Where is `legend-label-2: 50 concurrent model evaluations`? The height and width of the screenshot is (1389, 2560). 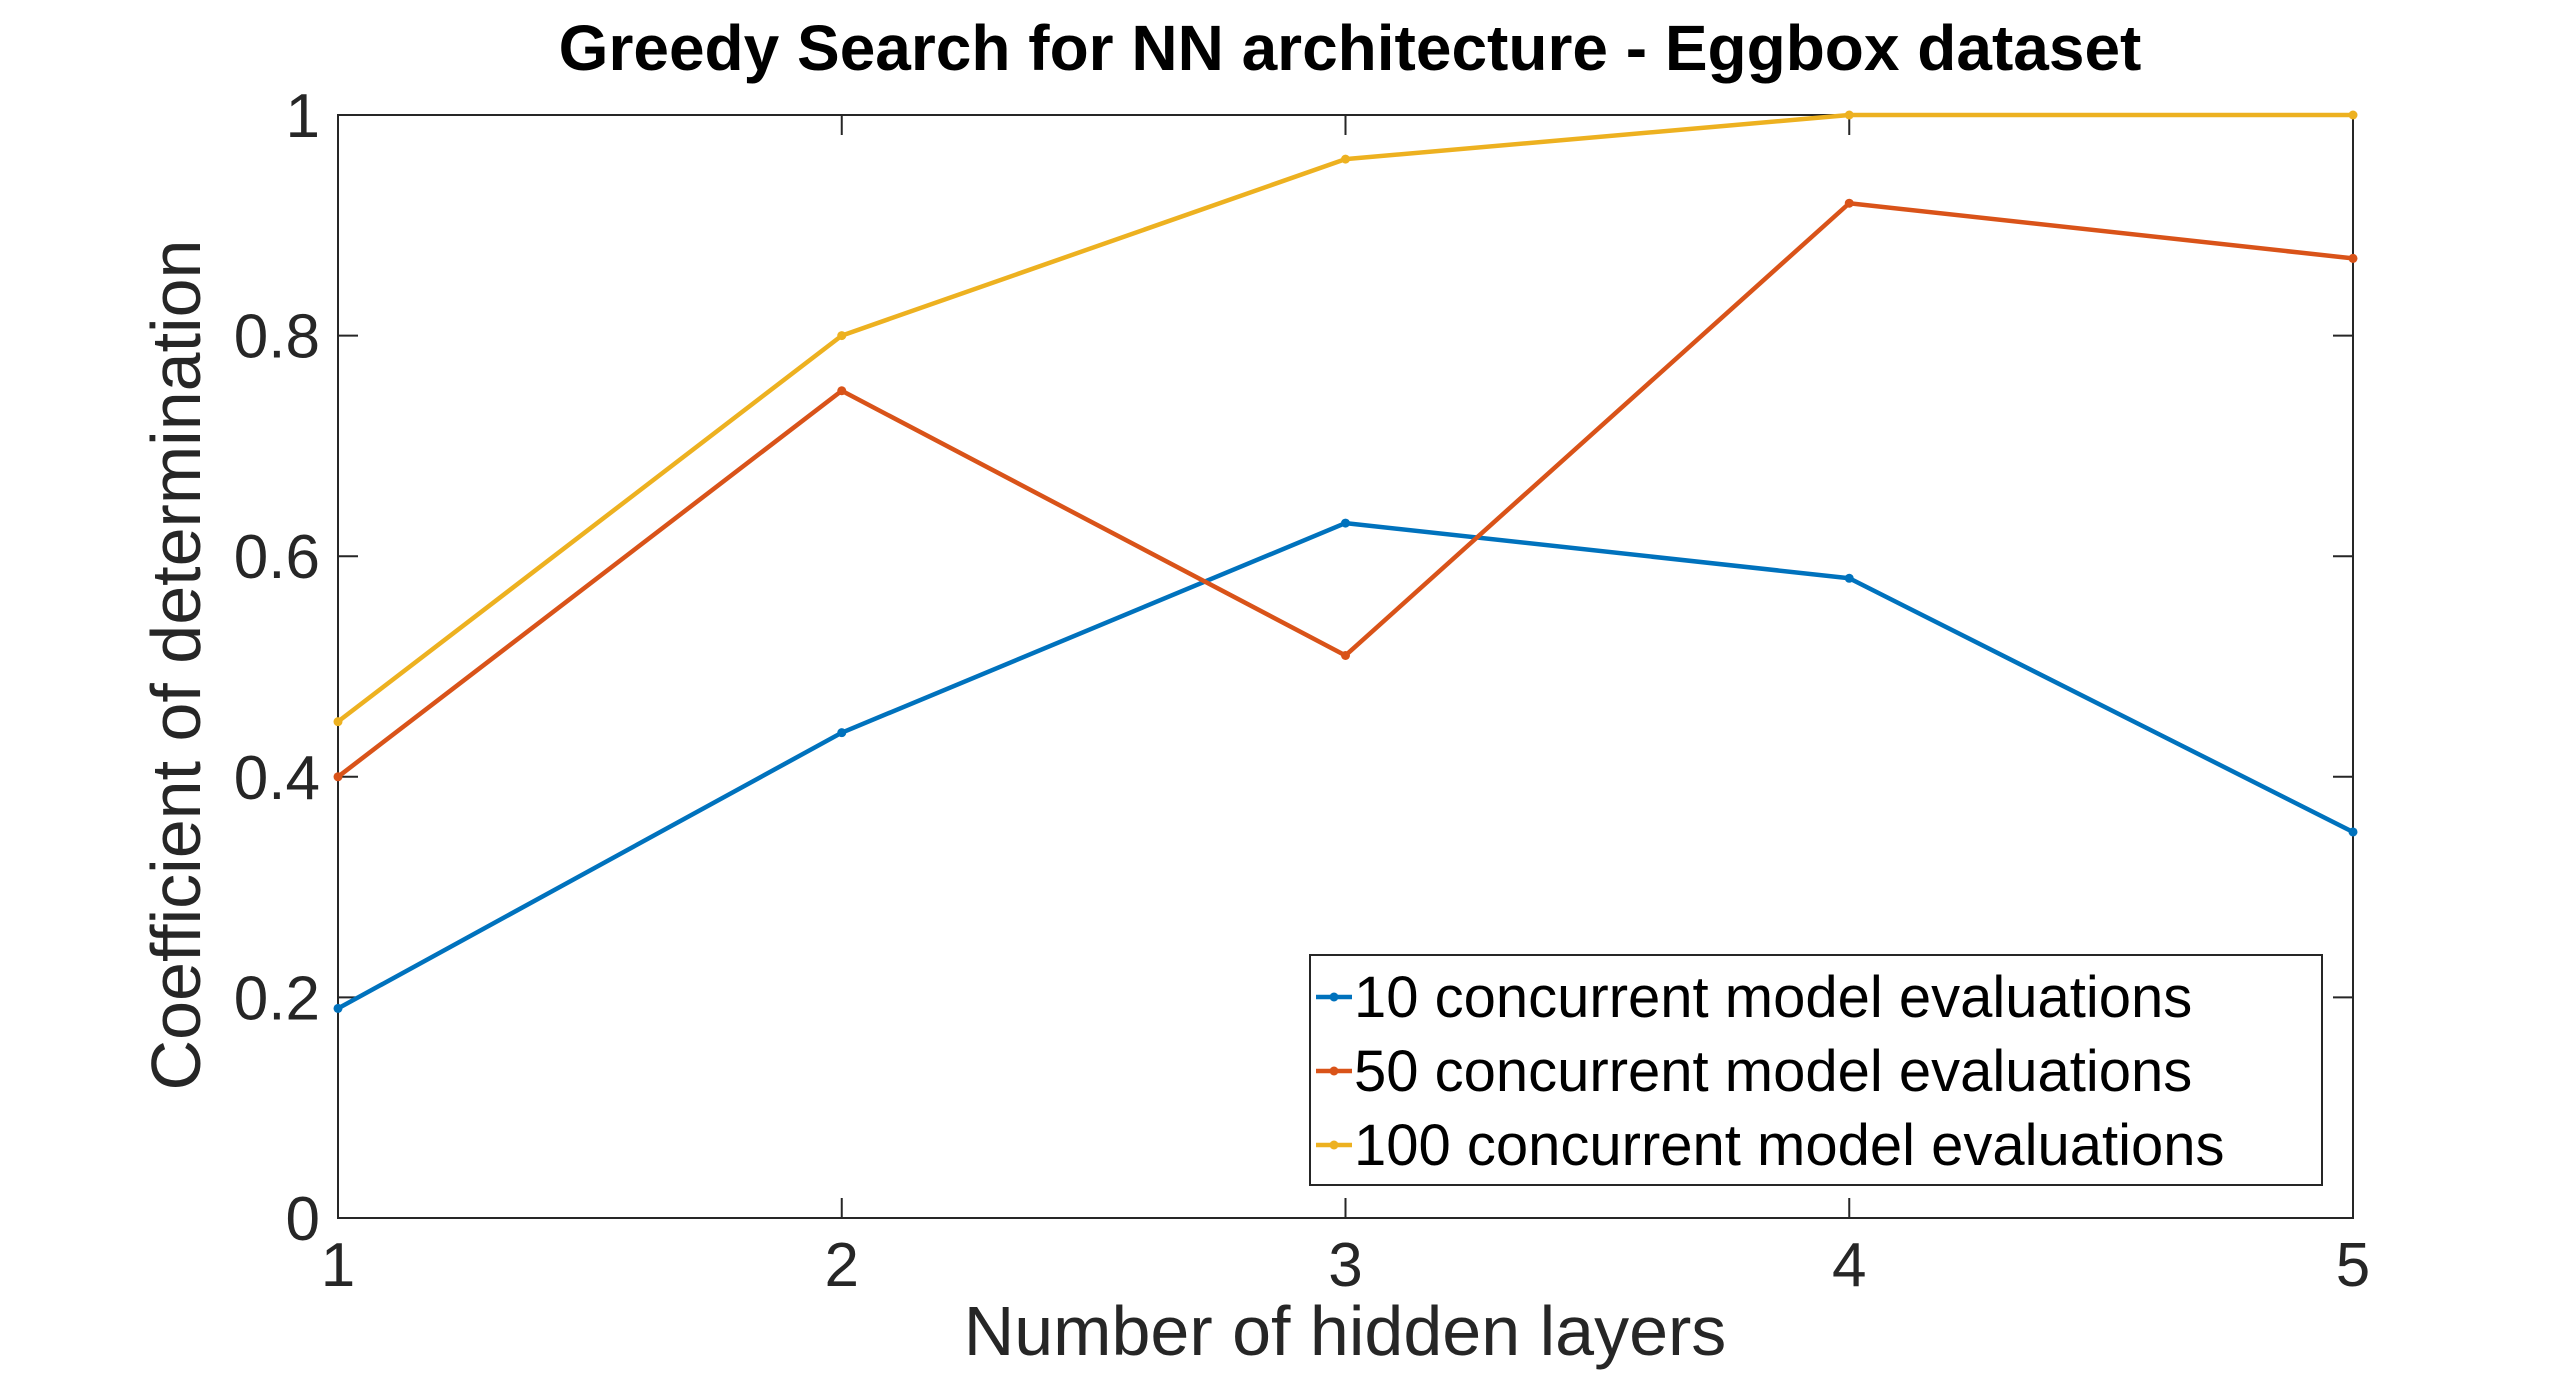
legend-label-2: 50 concurrent model evaluations is located at coordinates (1773, 1071).